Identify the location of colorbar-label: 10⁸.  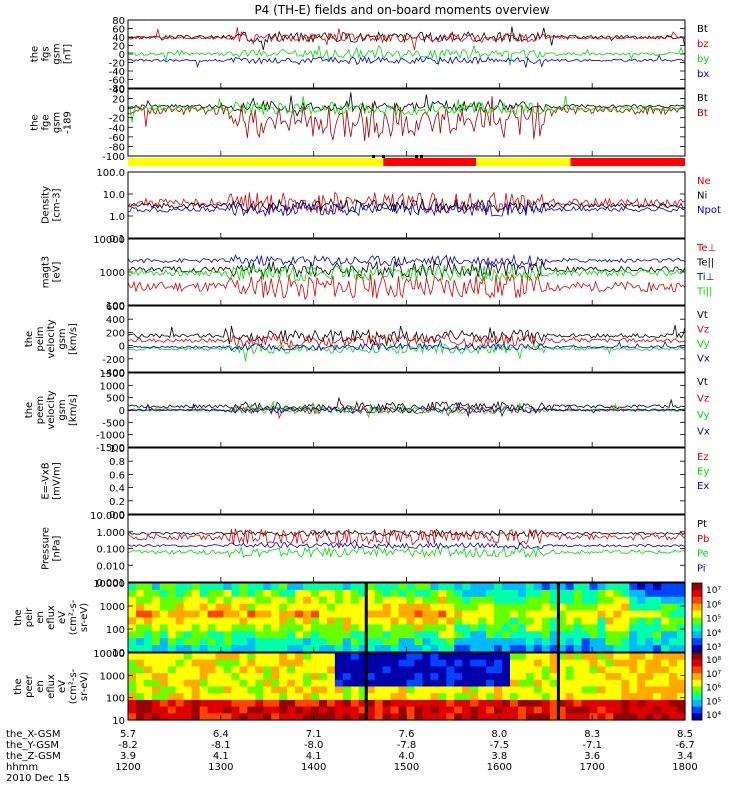
(713, 661).